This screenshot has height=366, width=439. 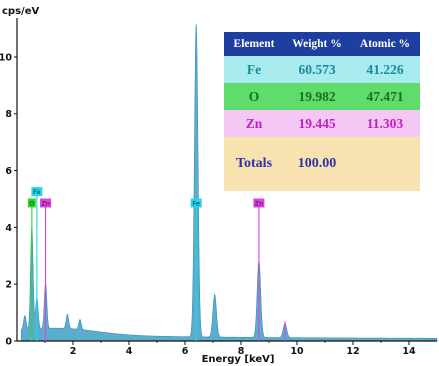 I want to click on table-row-o: O 19.982 47.471, so click(x=322, y=96).